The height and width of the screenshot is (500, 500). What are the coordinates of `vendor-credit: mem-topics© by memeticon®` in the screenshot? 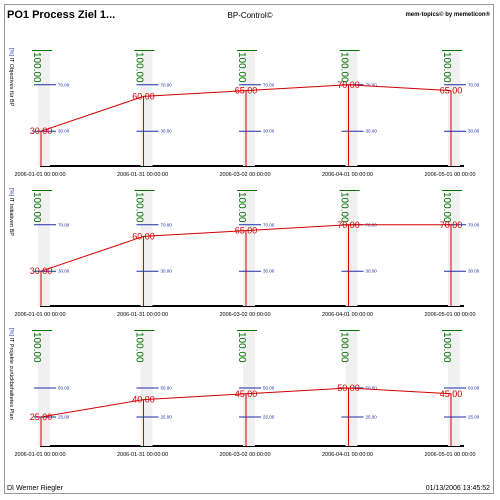 It's located at (447, 15).